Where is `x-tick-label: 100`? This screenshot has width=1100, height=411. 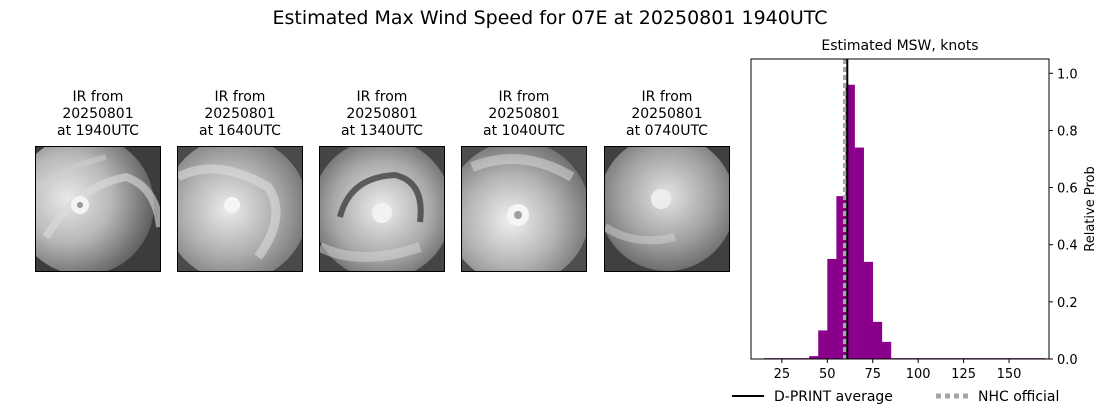 x-tick-label: 100 is located at coordinates (918, 374).